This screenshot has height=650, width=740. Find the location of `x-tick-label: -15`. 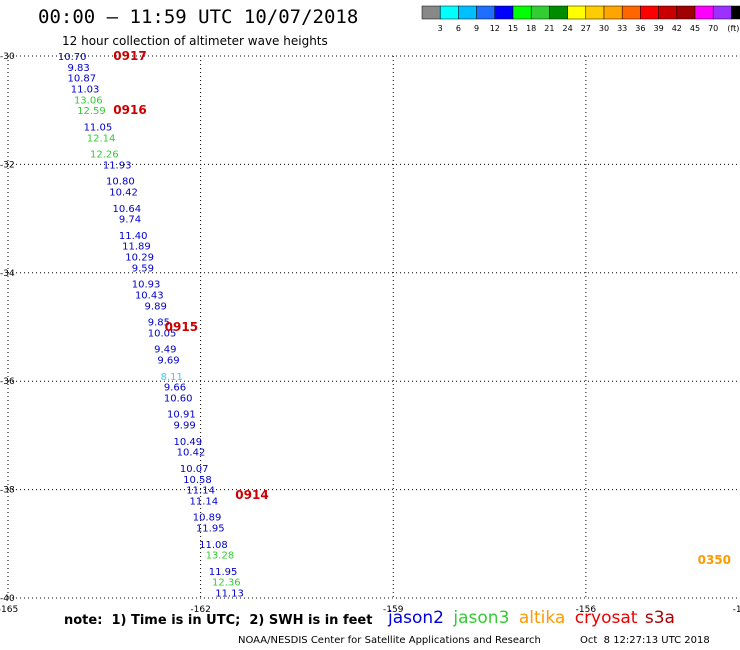

x-tick-label: -15 is located at coordinates (736, 610).